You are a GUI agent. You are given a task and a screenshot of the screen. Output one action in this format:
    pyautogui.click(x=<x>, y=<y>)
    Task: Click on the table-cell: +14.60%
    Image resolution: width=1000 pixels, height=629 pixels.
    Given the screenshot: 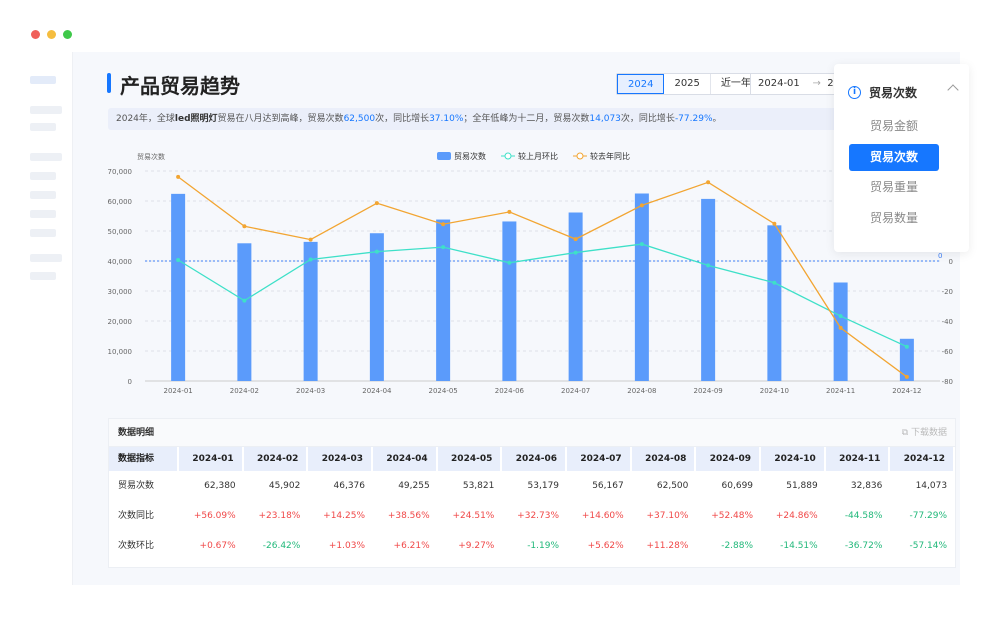 What is the action you would take?
    pyautogui.click(x=602, y=516)
    